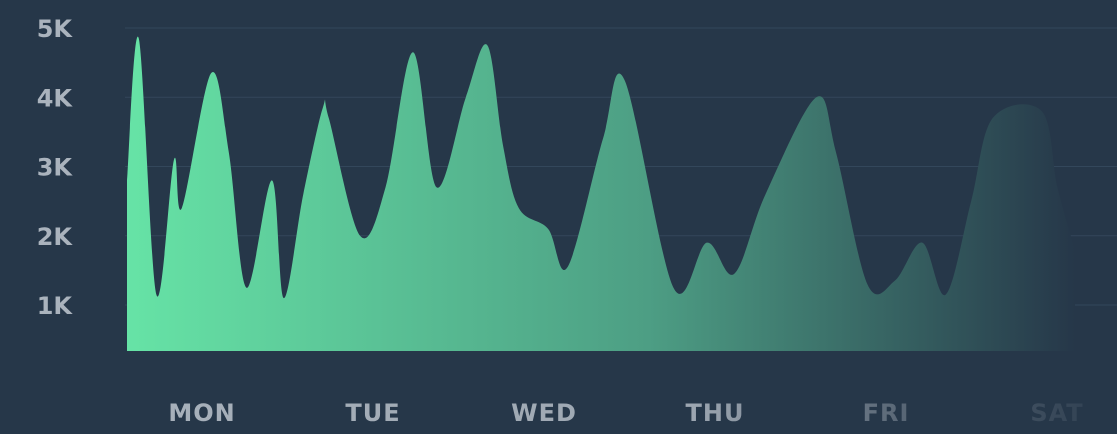 The width and height of the screenshot is (1117, 434). I want to click on y-tick-label: 5K, so click(55, 29).